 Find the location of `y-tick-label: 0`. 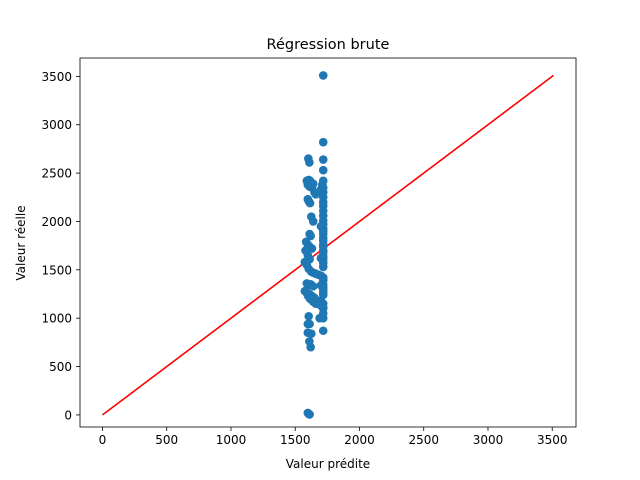

y-tick-label: 0 is located at coordinates (68, 415).